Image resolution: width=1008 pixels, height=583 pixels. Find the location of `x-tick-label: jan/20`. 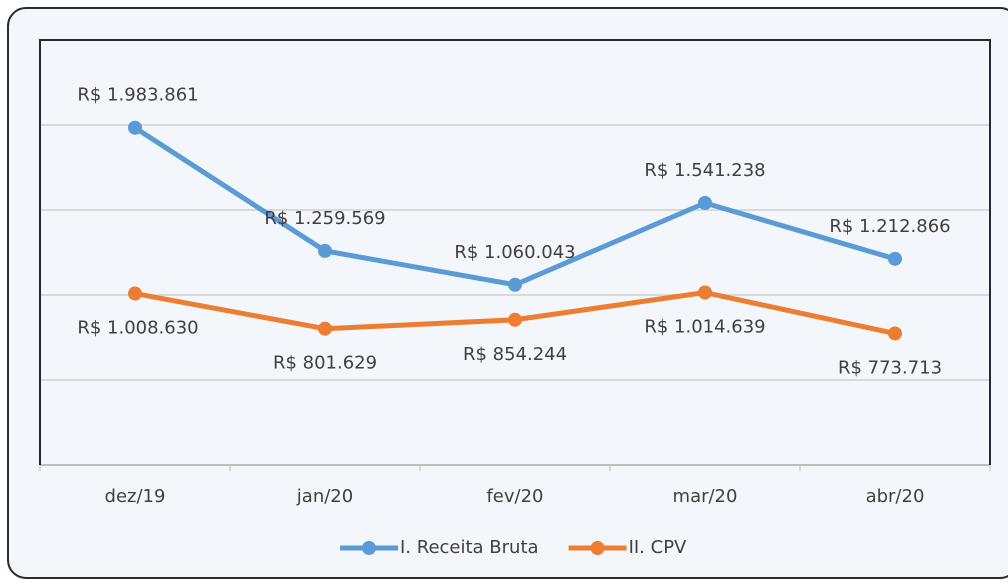

x-tick-label: jan/20 is located at coordinates (324, 496).